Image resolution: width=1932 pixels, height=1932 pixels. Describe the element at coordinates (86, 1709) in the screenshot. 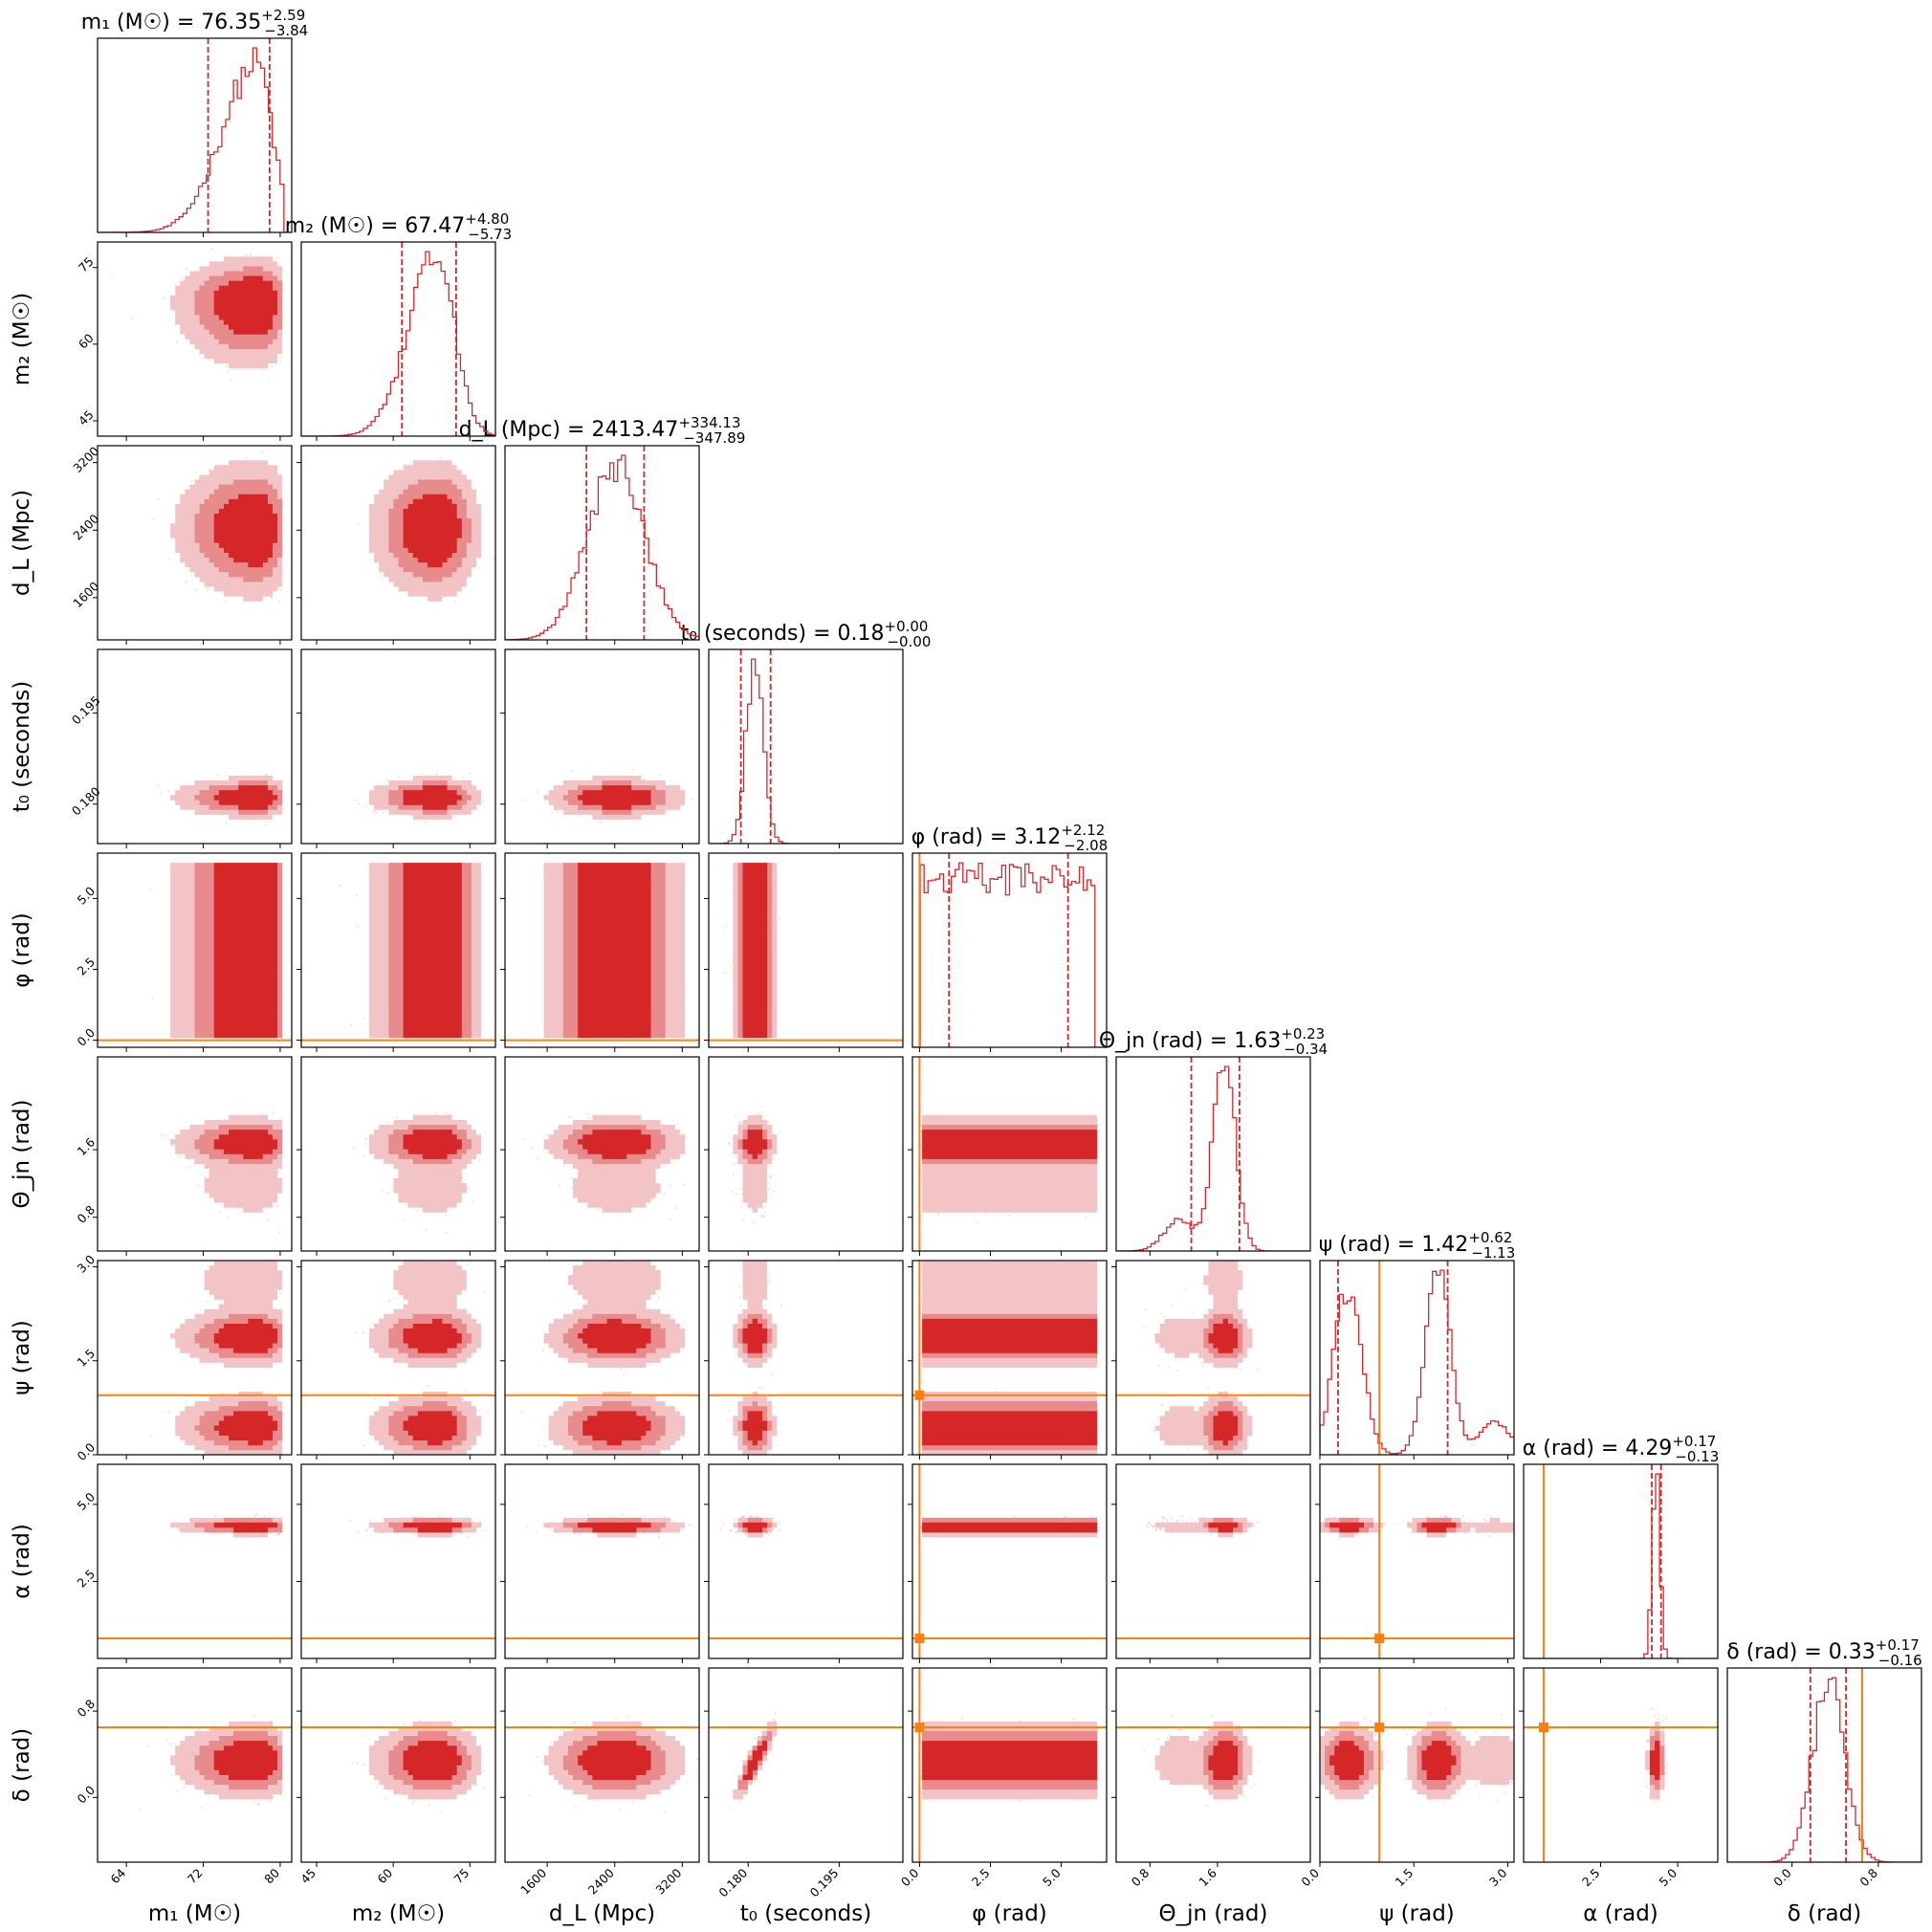

I see `ytick-label-delta: 0.8` at that location.